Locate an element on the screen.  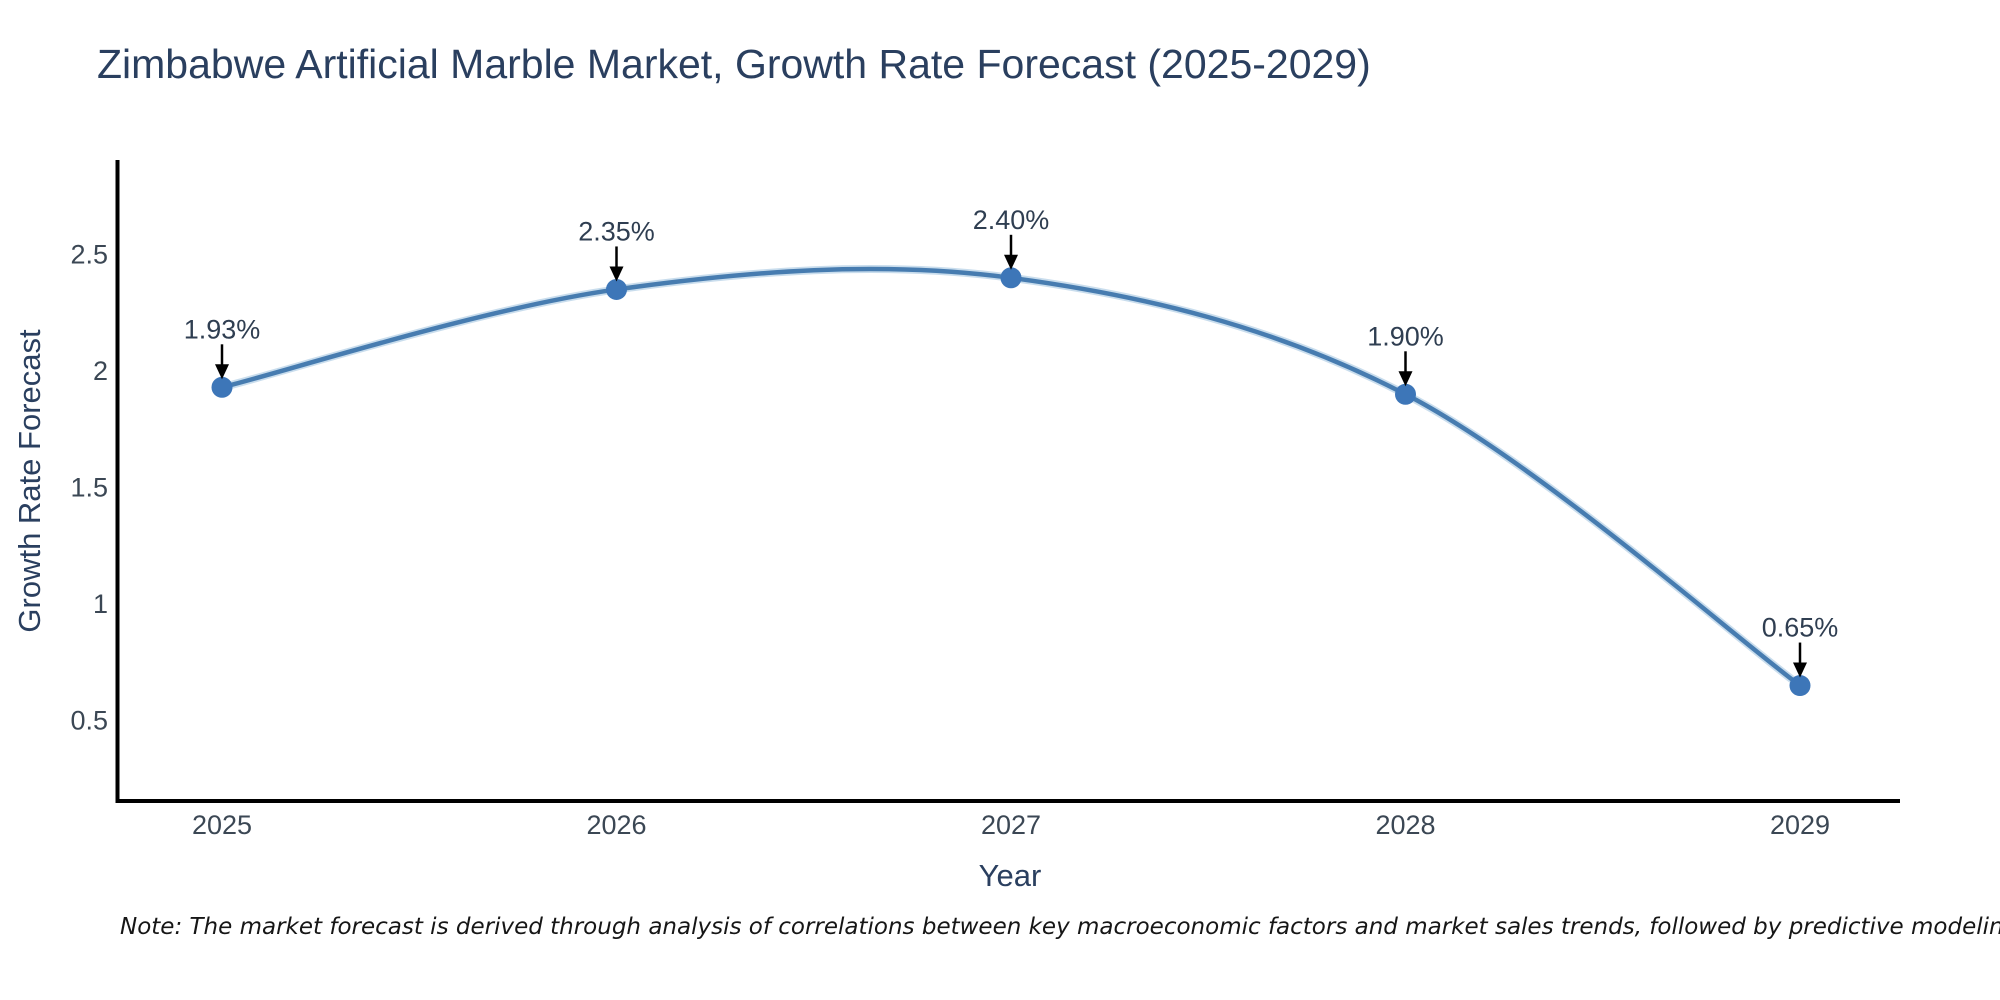
annotation-label: 2.35% is located at coordinates (616, 231).